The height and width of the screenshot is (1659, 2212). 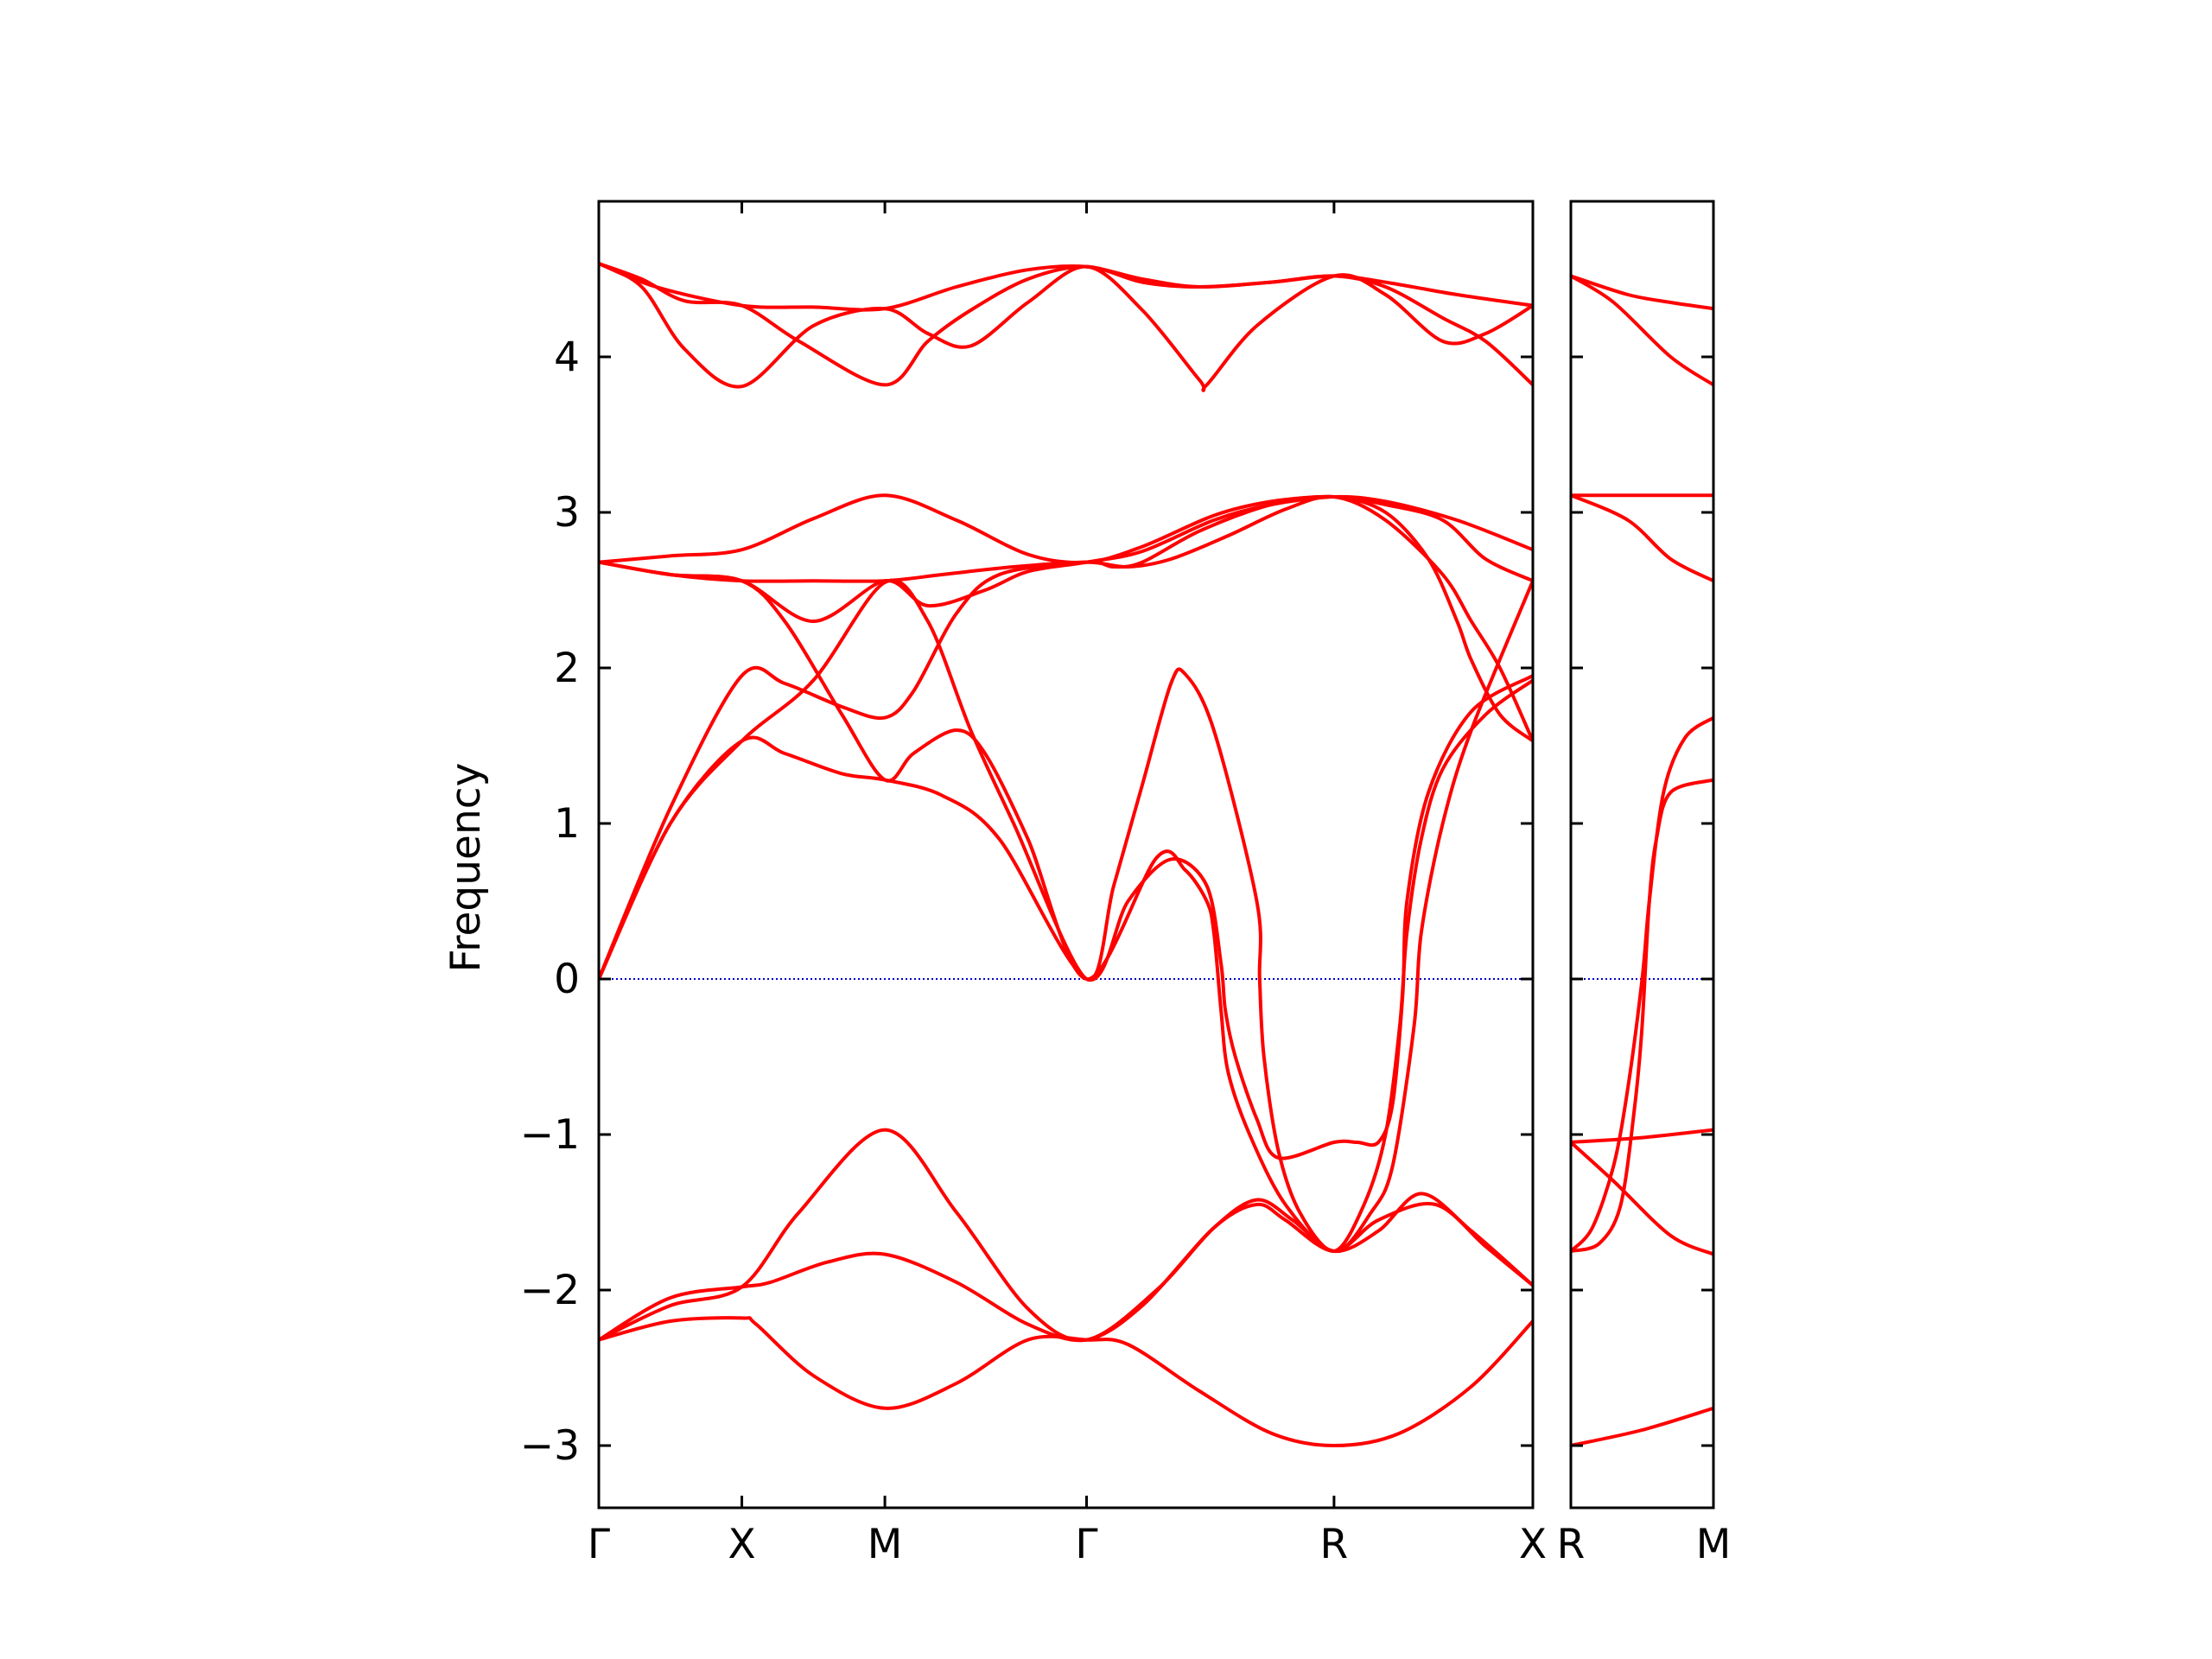 What do you see at coordinates (550, 1446) in the screenshot?
I see `y-tick-label: −3` at bounding box center [550, 1446].